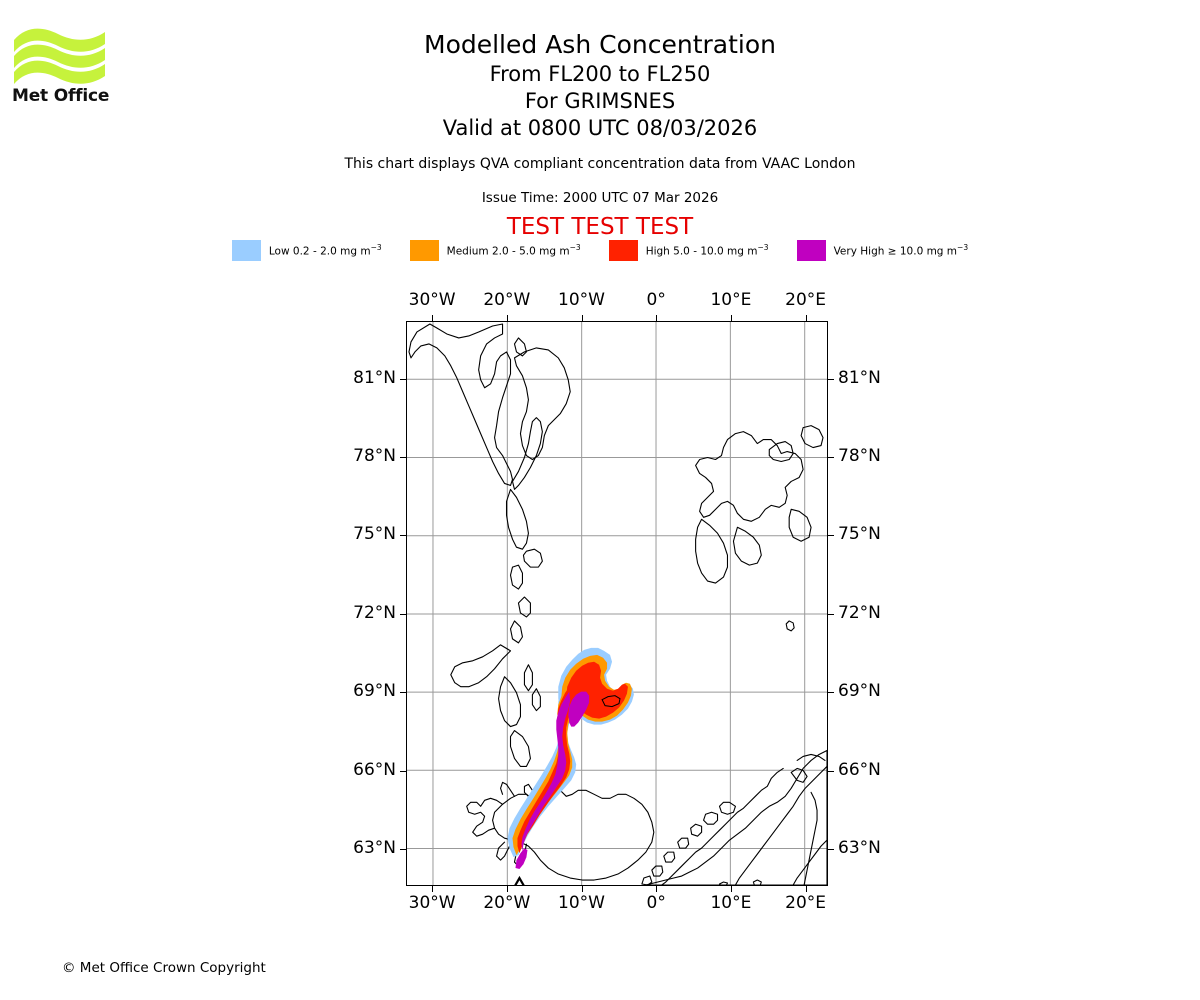 The height and width of the screenshot is (1000, 1200). I want to click on volcano-name-line: For GRIMSNES, so click(600, 101).